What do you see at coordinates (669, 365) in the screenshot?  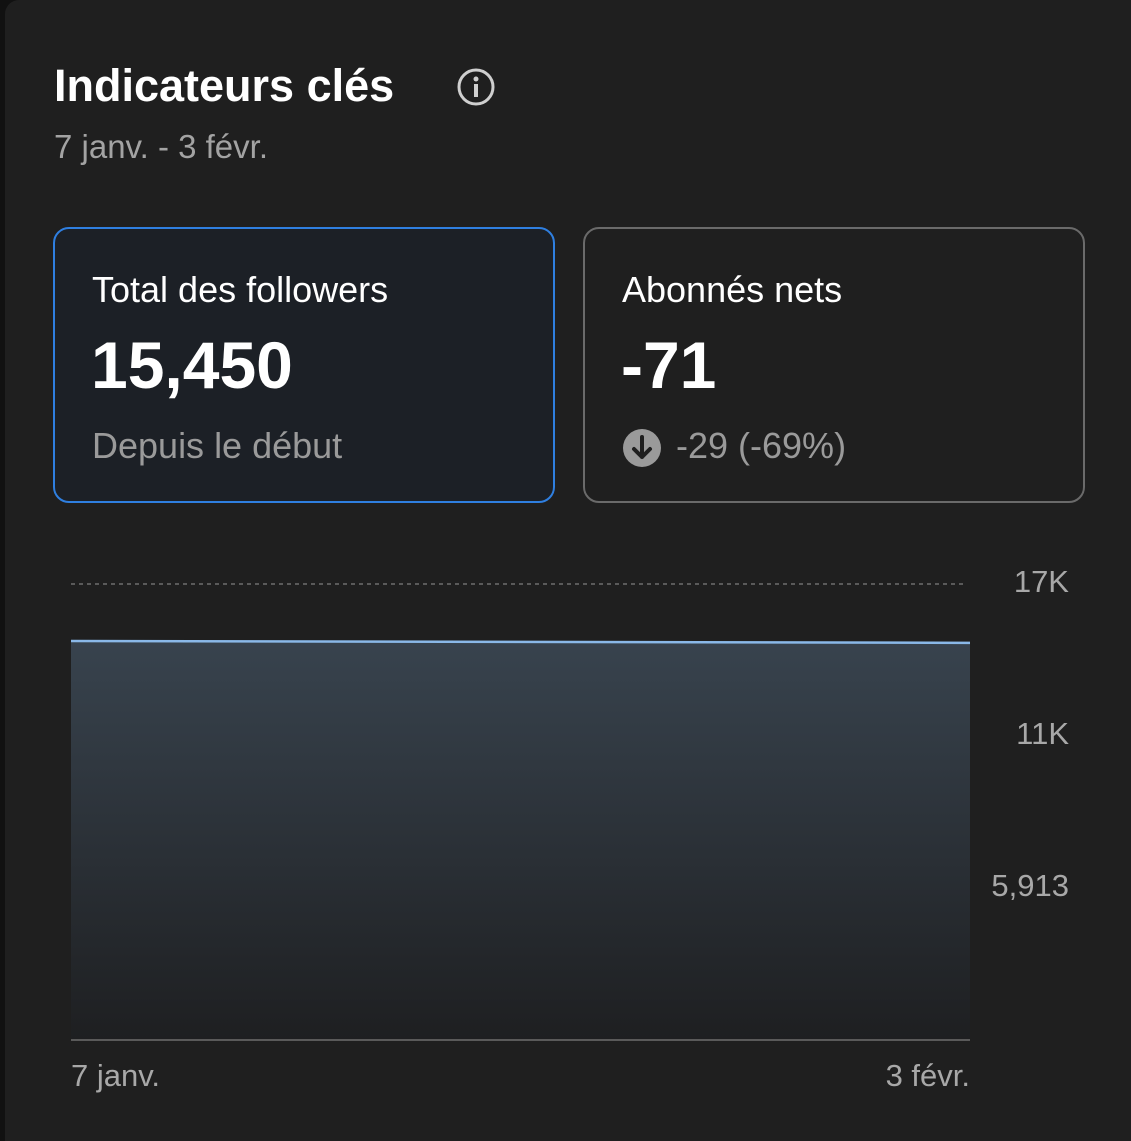 I see `card-value: -71` at bounding box center [669, 365].